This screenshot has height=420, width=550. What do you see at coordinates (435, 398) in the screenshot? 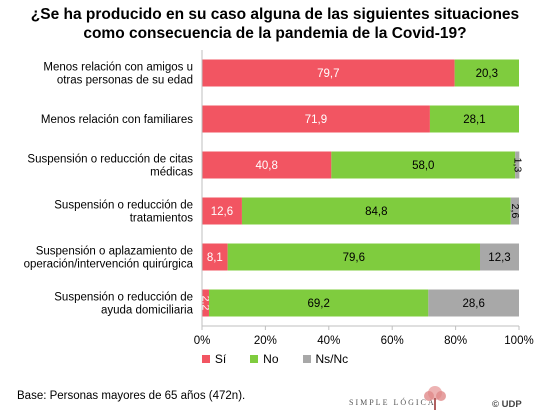
I see `tree-logo-icon` at bounding box center [435, 398].